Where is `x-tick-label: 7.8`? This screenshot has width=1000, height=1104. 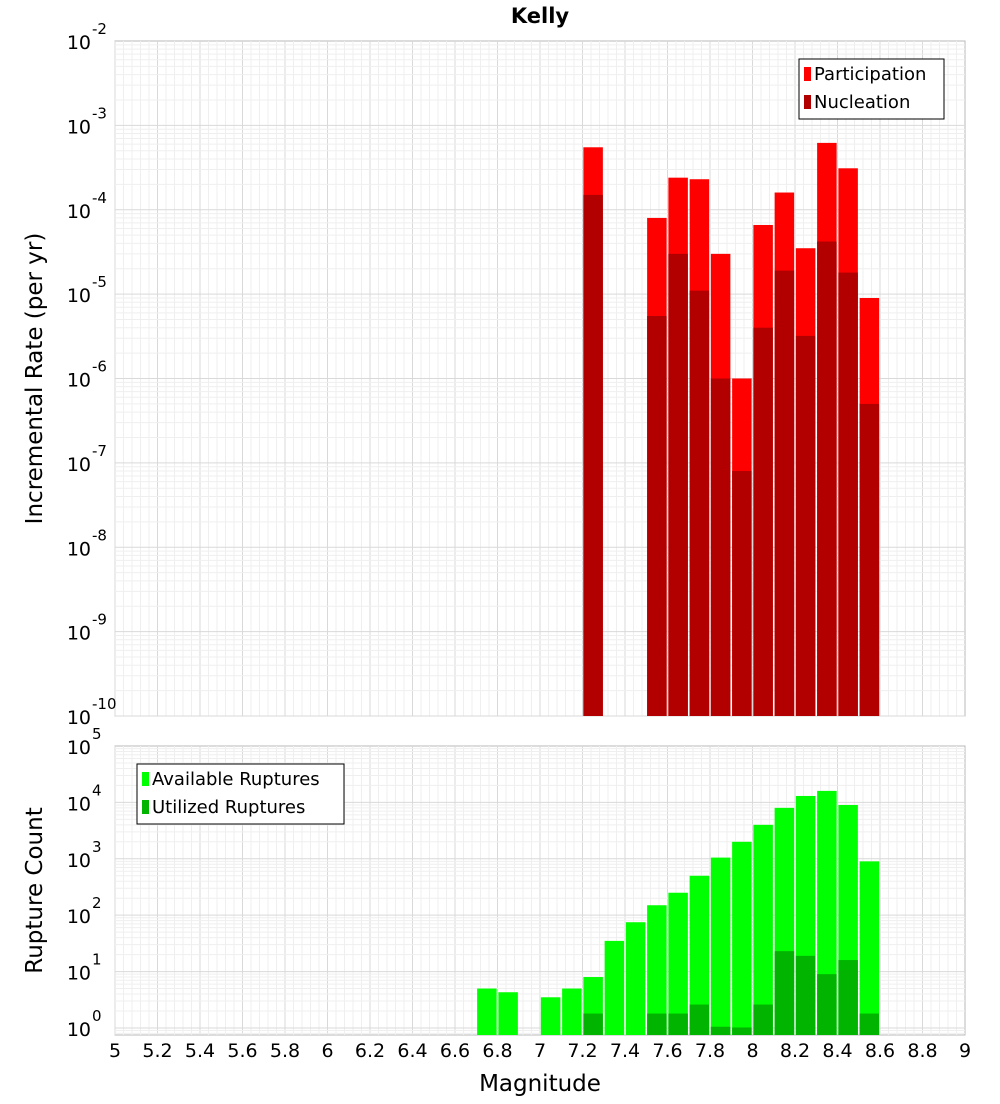
x-tick-label: 7.8 is located at coordinates (710, 1051).